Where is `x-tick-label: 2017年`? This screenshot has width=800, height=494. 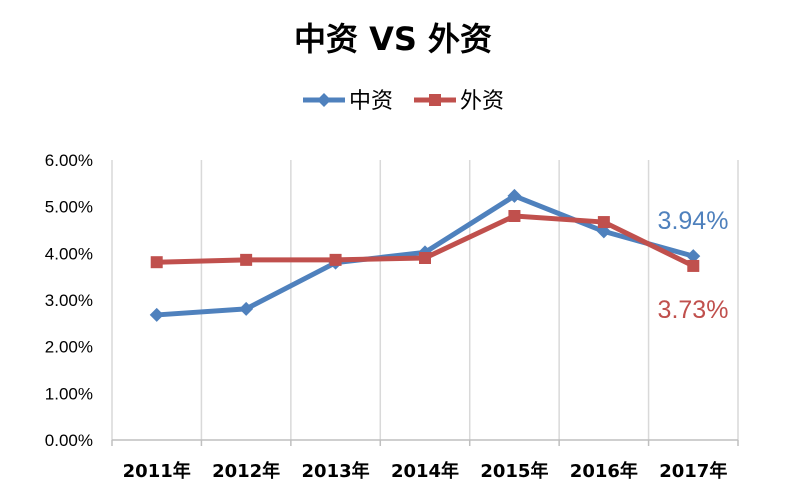 x-tick-label: 2017年 is located at coordinates (693, 471).